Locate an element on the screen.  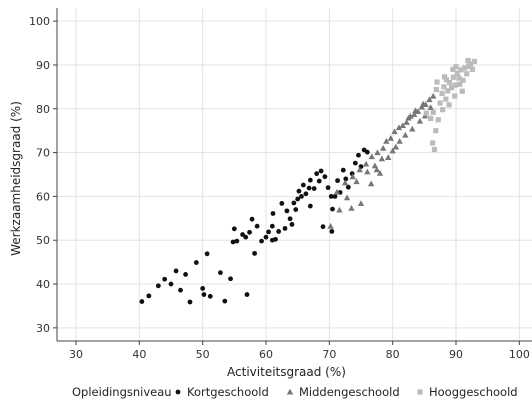
legend-label-hooggeschoold: Hooggeschoold is located at coordinates (473, 392).